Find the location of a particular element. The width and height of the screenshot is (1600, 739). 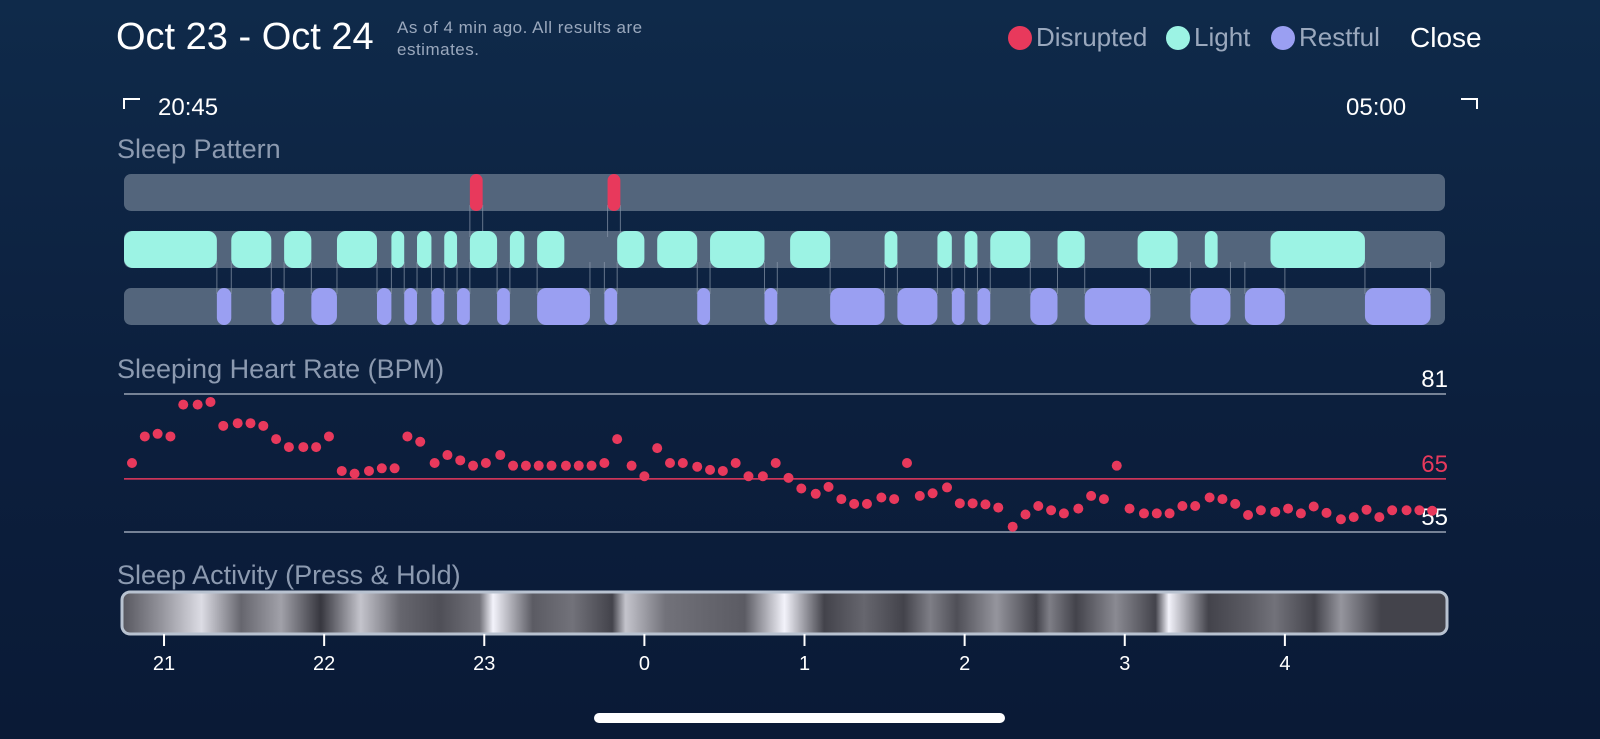

home-indicator is located at coordinates (799, 718).